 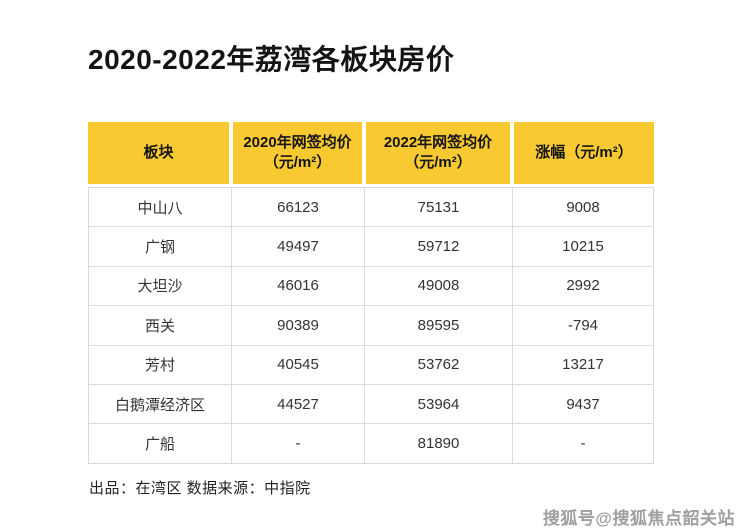 What do you see at coordinates (297, 153) in the screenshot?
I see `header-cell-2020-price: 2020年网签均价 （元/m²）` at bounding box center [297, 153].